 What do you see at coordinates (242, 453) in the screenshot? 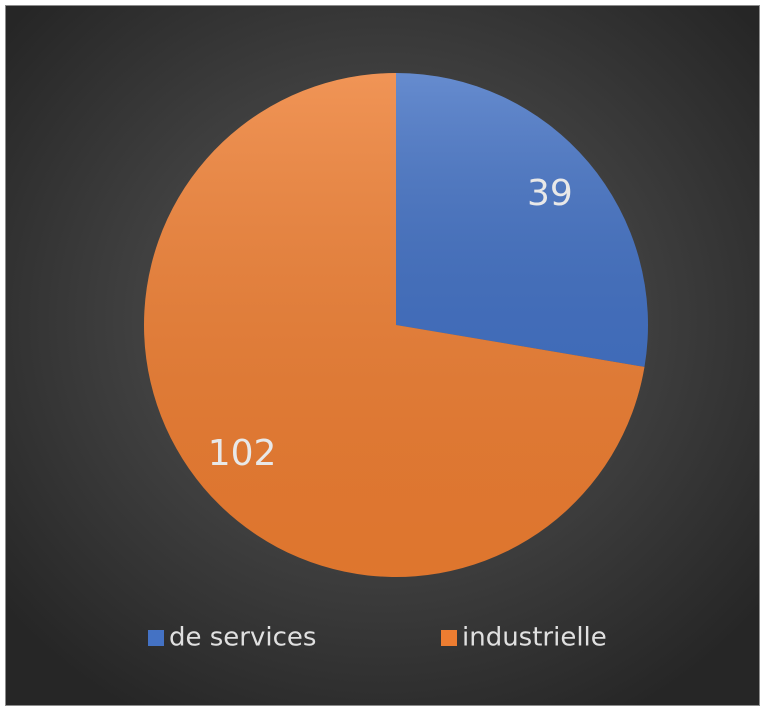
I see `data-label: 102` at bounding box center [242, 453].